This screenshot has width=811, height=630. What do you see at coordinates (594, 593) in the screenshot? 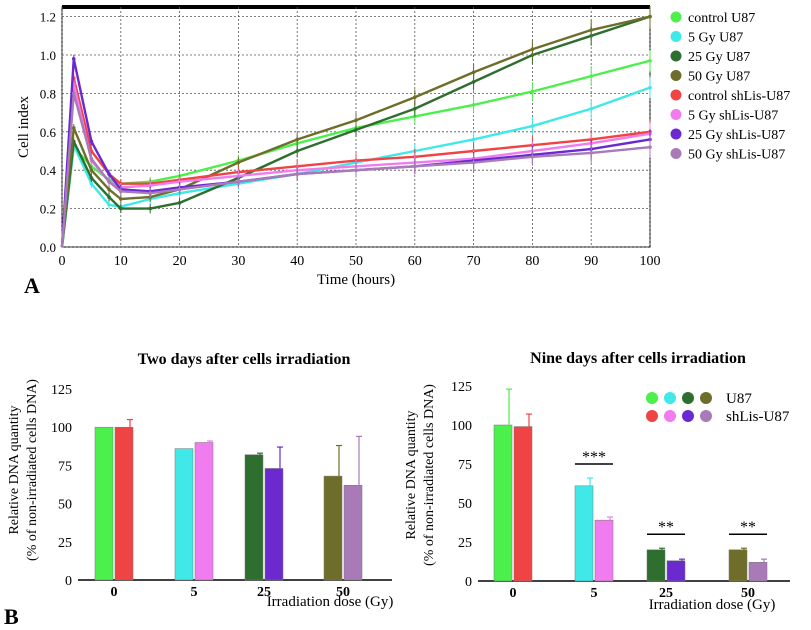
I see `day9-x-tick-label: 5` at bounding box center [594, 593].